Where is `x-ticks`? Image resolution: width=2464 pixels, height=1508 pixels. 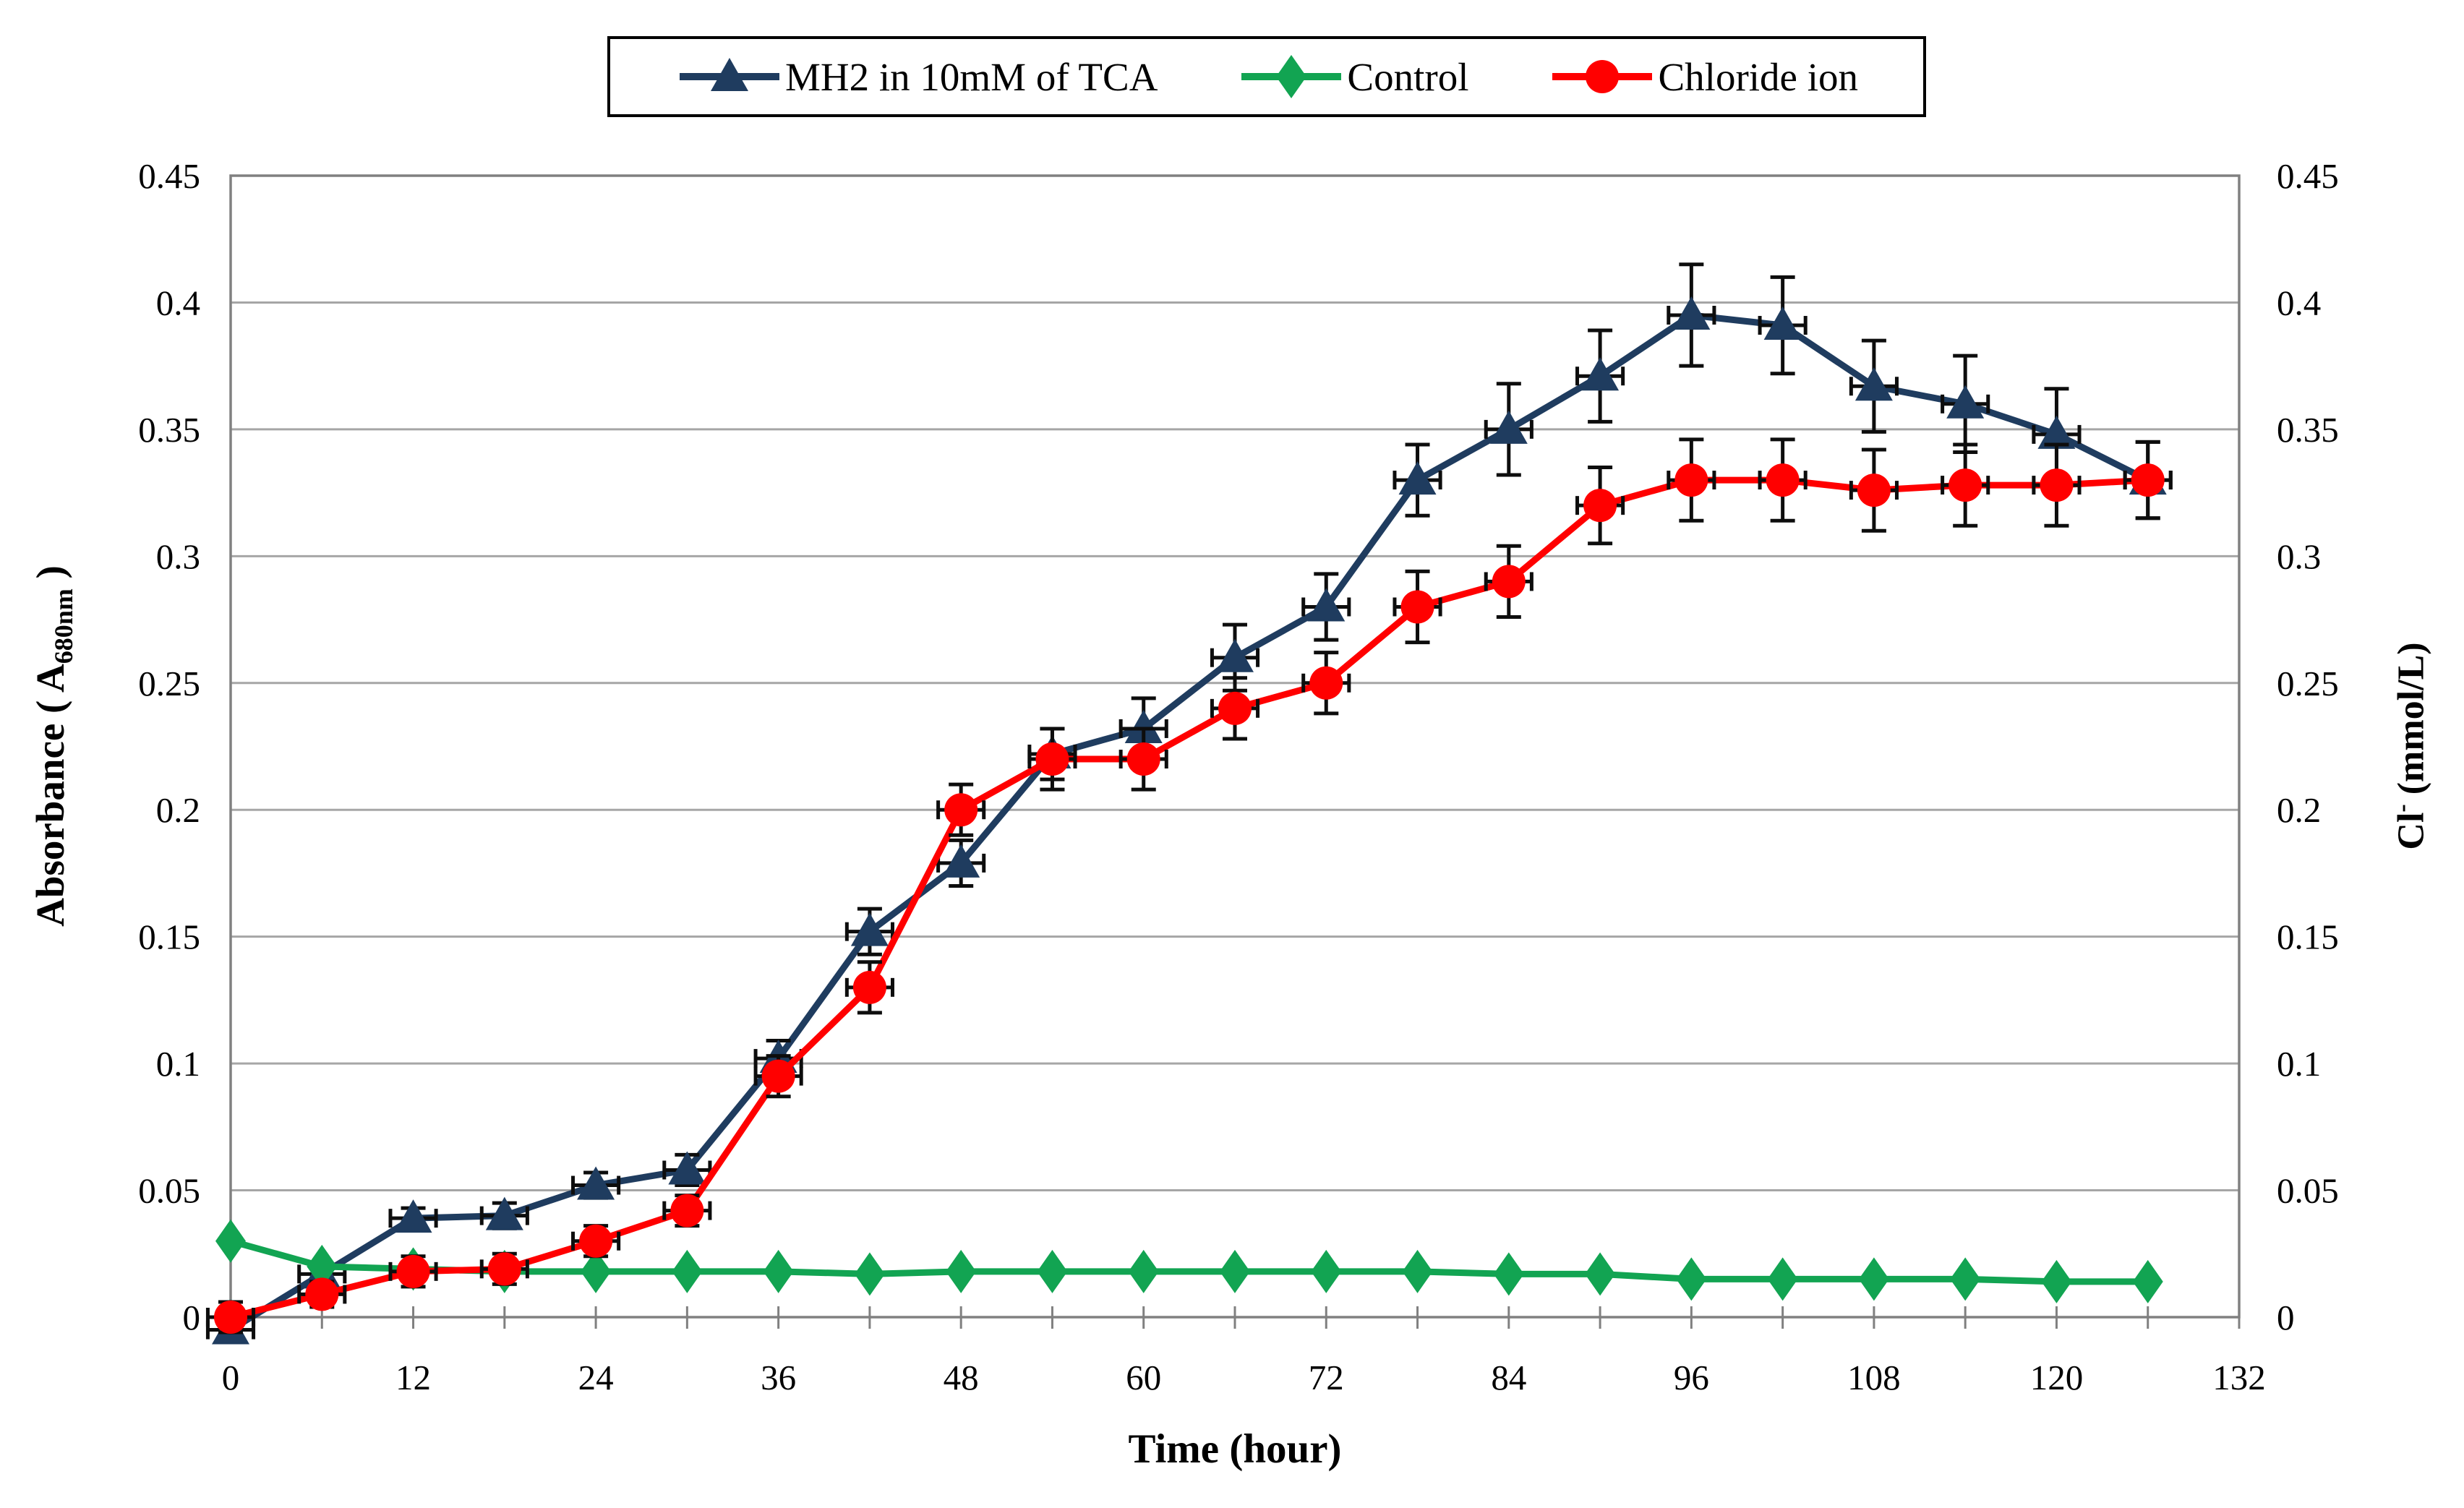
x-ticks is located at coordinates (1235, 1317).